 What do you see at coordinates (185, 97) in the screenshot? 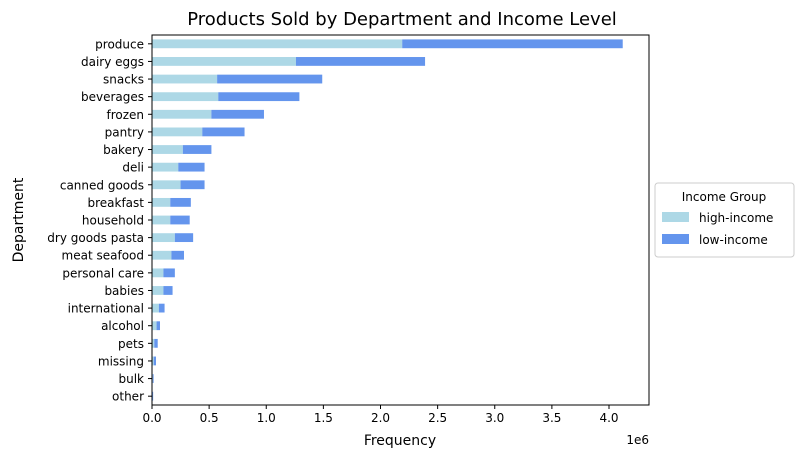
I see `bar-high-income-beverages` at bounding box center [185, 97].